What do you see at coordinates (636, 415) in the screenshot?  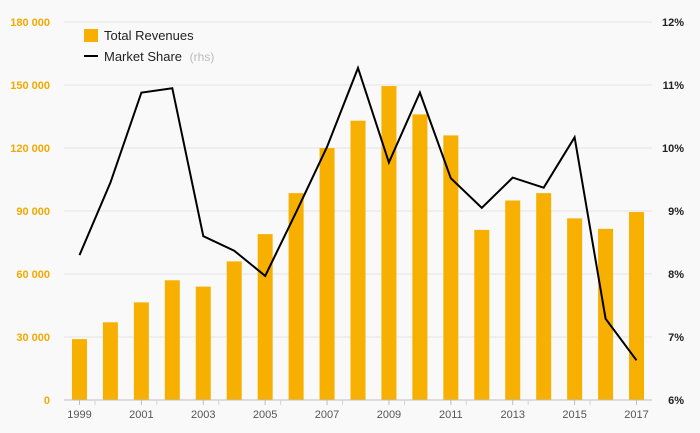 I see `x-tick-label: 2017` at bounding box center [636, 415].